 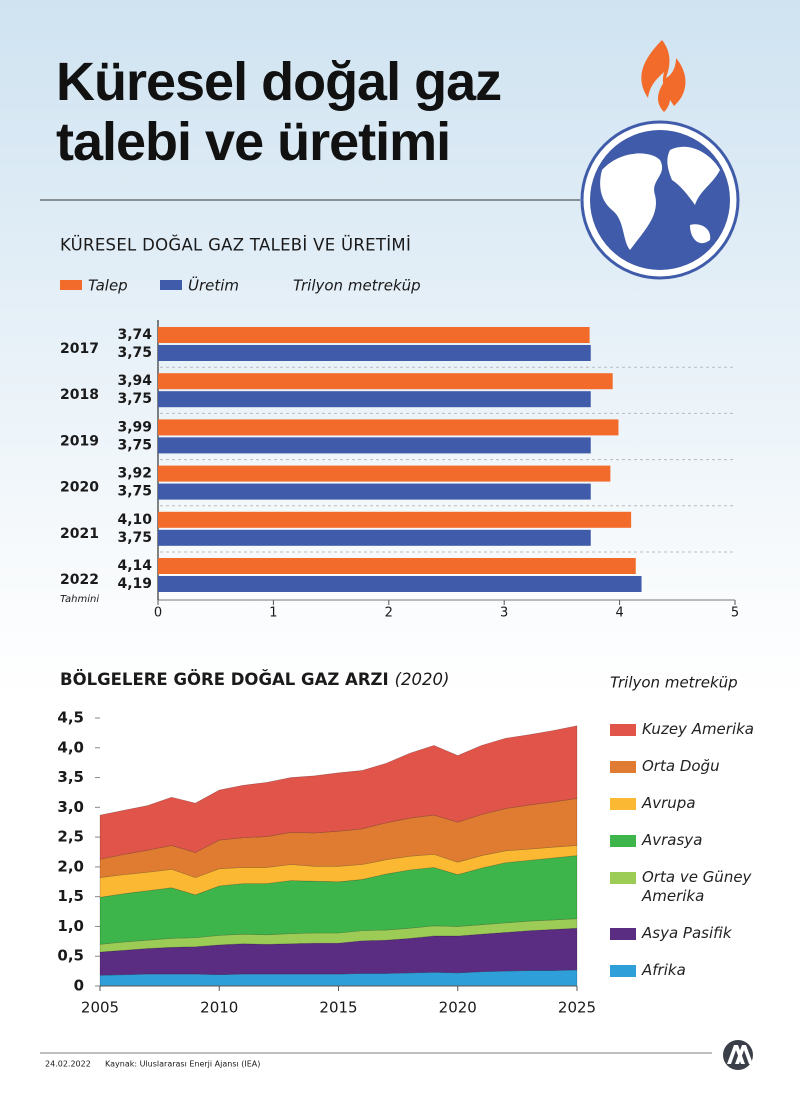 What do you see at coordinates (134, 584) in the screenshot?
I see `value-label: 4,19` at bounding box center [134, 584].